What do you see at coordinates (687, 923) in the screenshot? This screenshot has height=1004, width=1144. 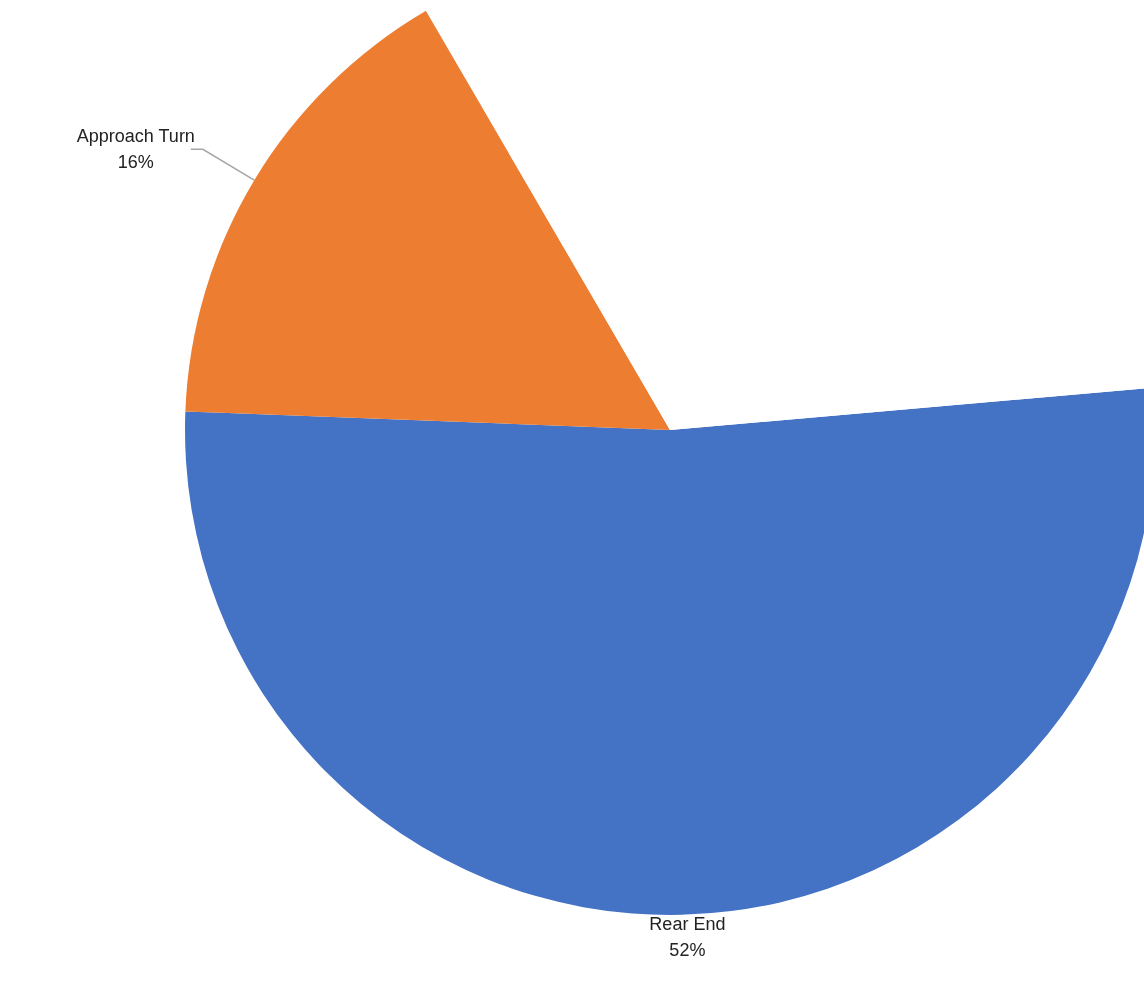 I see `slice-label: Rear End` at bounding box center [687, 923].